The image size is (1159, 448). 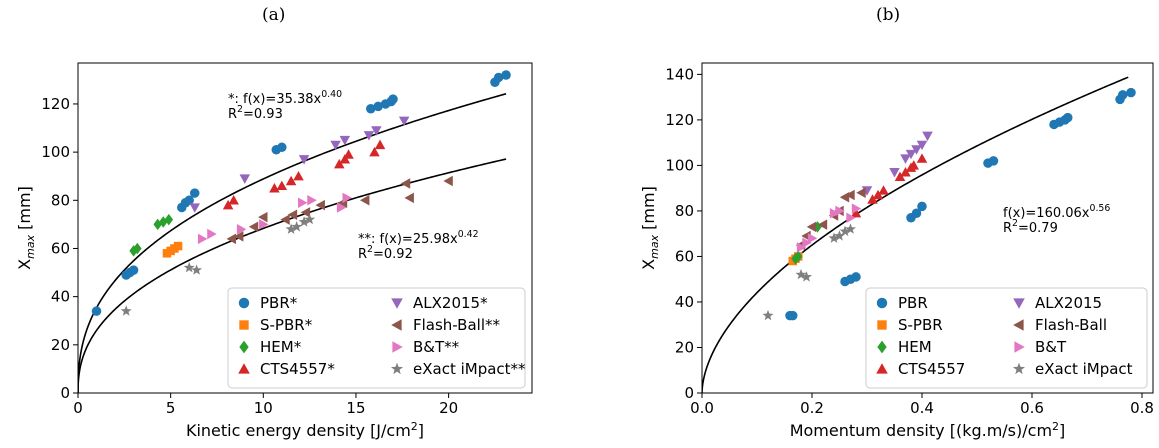 I want to click on legend-label-pbr: PBR*, so click(x=279, y=303).